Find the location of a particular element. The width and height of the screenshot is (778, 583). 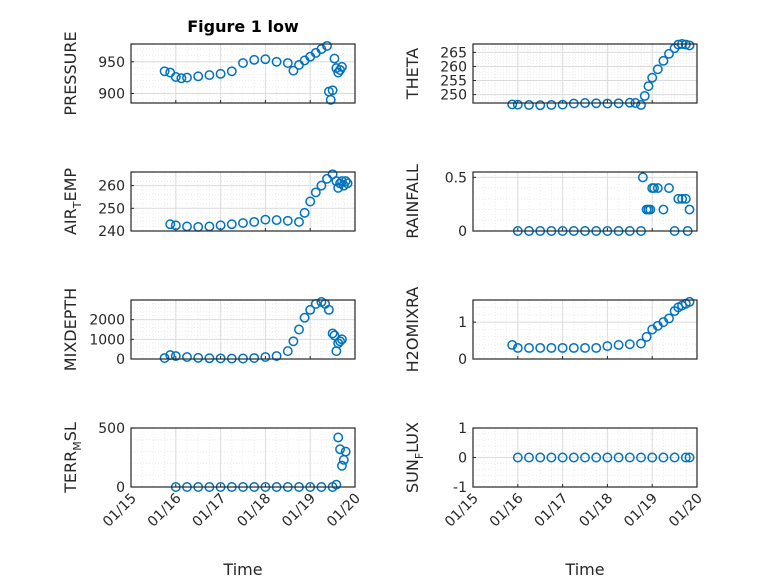

x-tick-label: 01/17 is located at coordinates (552, 511).